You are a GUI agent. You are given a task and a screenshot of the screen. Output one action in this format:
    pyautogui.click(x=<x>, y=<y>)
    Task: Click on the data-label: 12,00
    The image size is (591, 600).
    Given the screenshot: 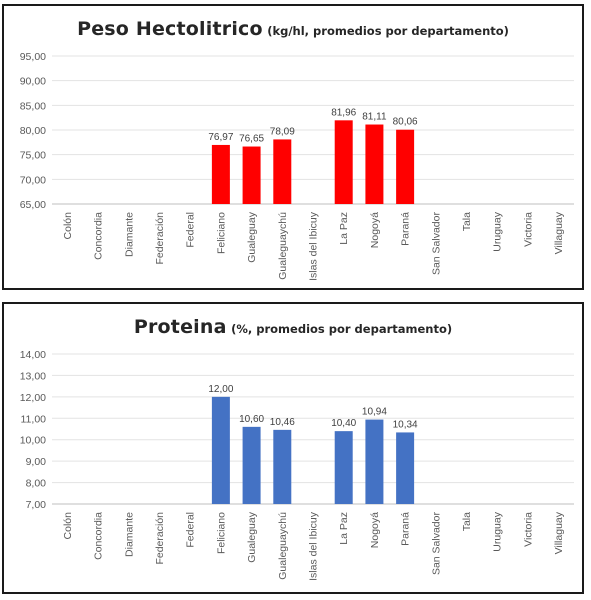 What is the action you would take?
    pyautogui.click(x=220, y=389)
    